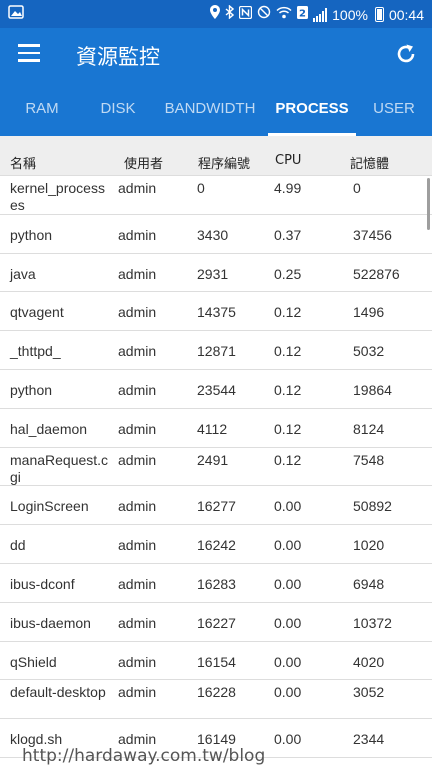 This screenshot has width=432, height=768. I want to click on process-pid: 16227, so click(216, 622).